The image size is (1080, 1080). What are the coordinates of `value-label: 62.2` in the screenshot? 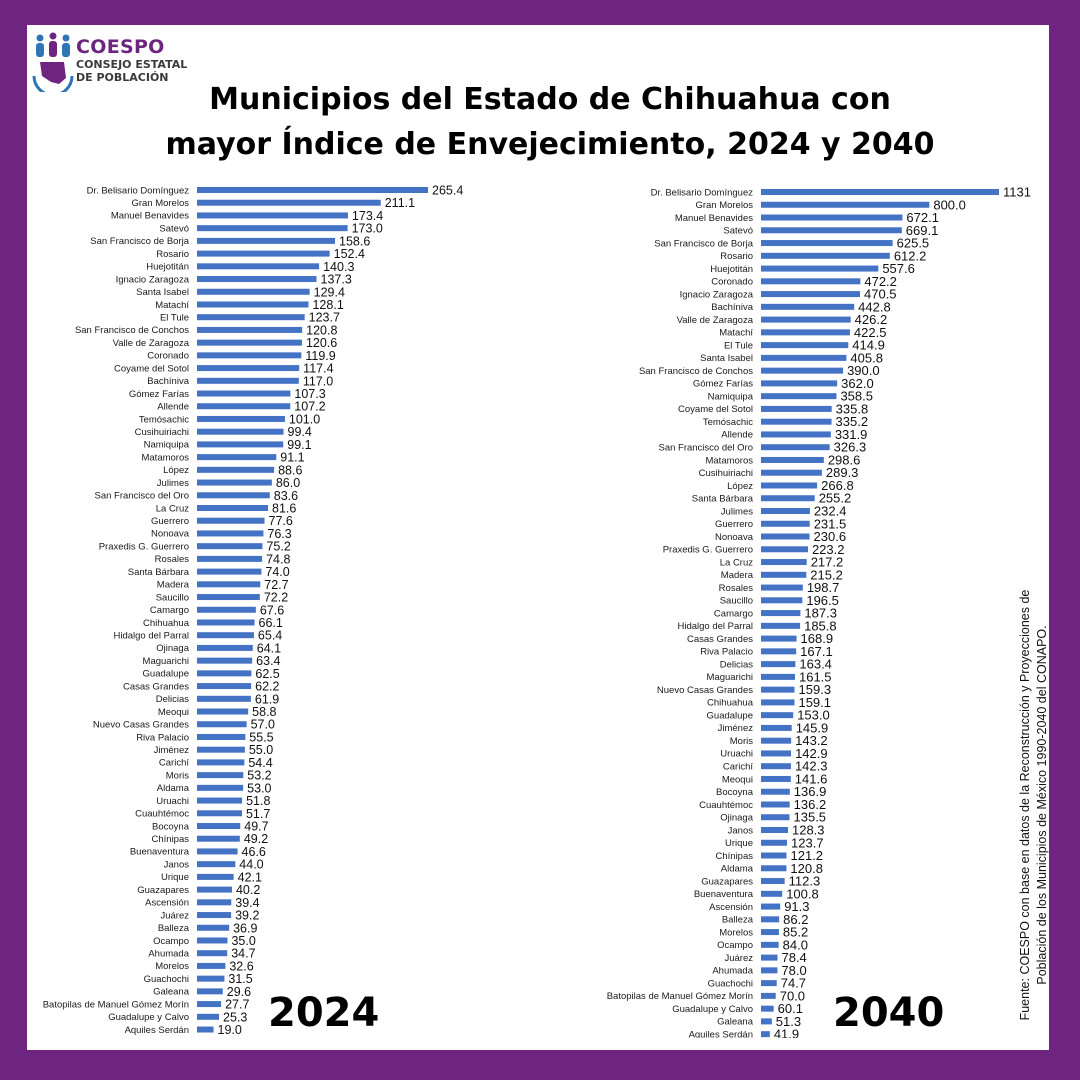 It's located at (267, 687).